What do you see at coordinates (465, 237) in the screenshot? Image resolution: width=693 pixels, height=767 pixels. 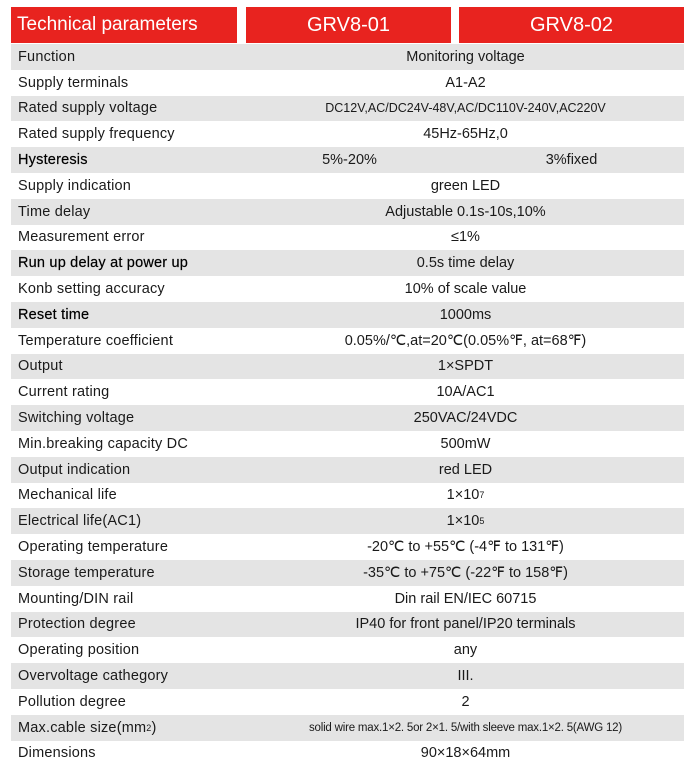 I see `row-value: ≤1%` at bounding box center [465, 237].